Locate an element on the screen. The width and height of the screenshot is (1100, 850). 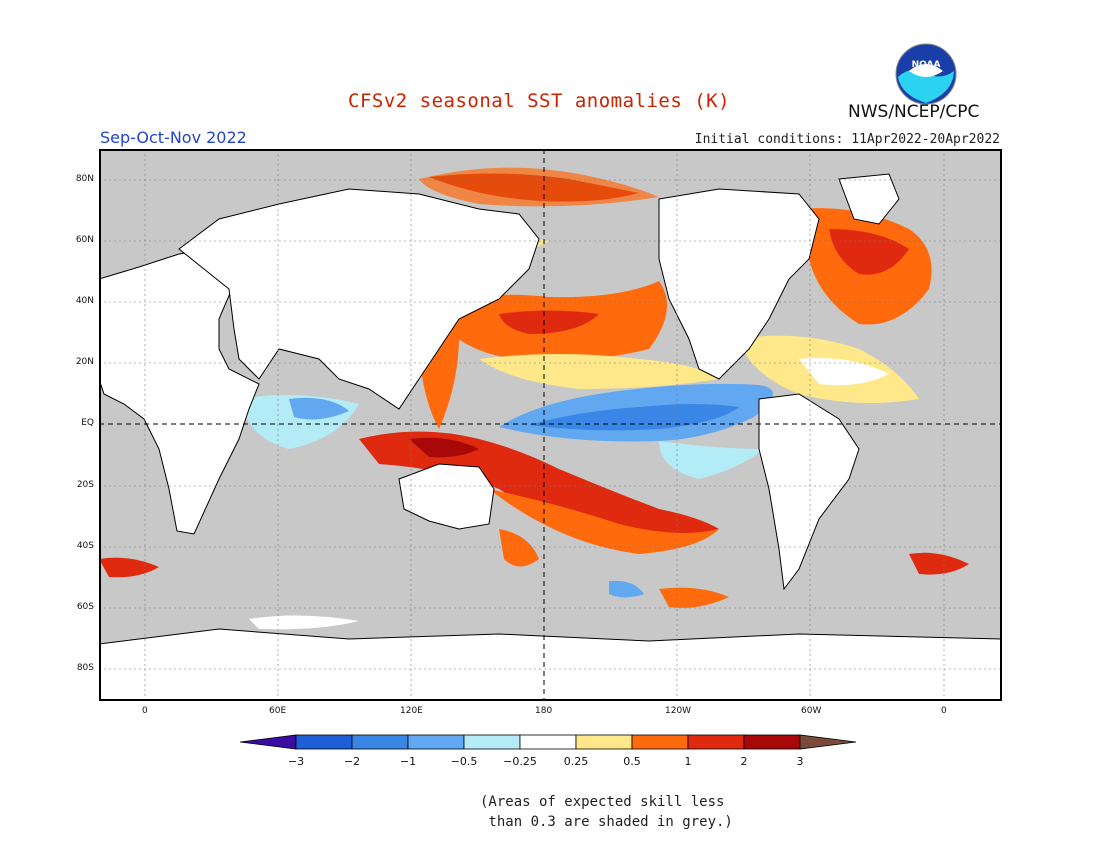
lat-label: 80S is located at coordinates (85, 668).